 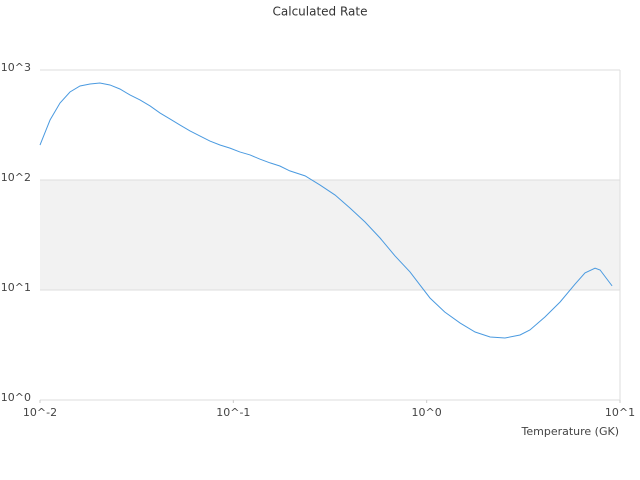 What do you see at coordinates (320, 12) in the screenshot?
I see `chart-title: Calculated Rate` at bounding box center [320, 12].